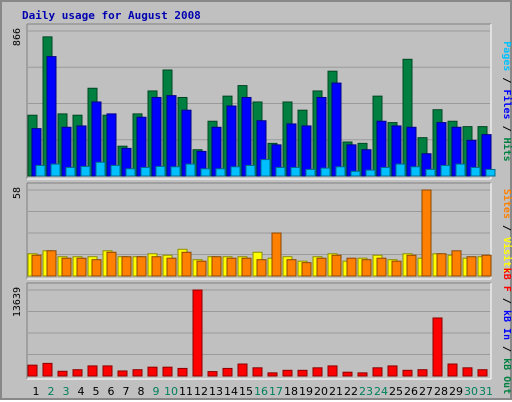  What do you see at coordinates (456, 391) in the screenshot?
I see `day-label-29: 29` at bounding box center [456, 391].